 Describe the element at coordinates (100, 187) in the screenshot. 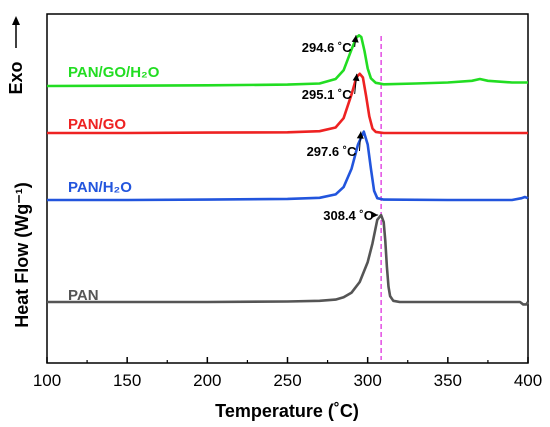

I see `series-label: PAN/H₂O` at that location.